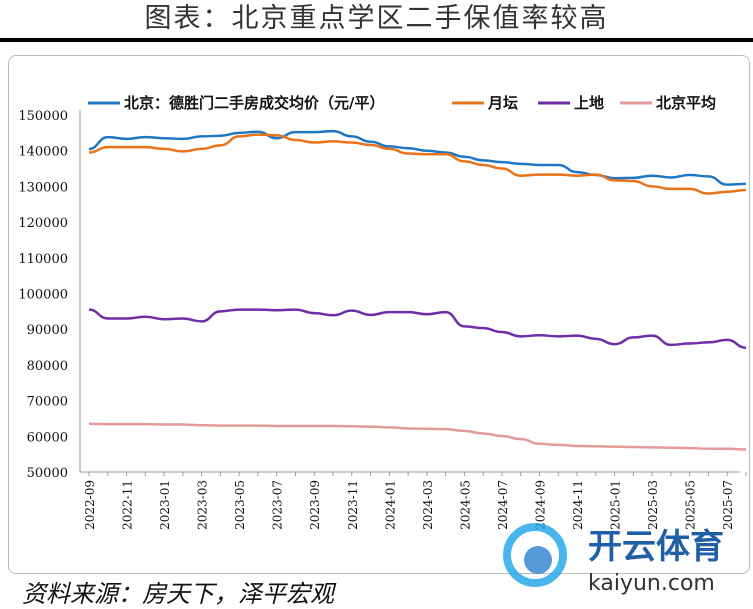 The image size is (753, 609). I want to click on x-tick-label: 2025-05, so click(691, 505).